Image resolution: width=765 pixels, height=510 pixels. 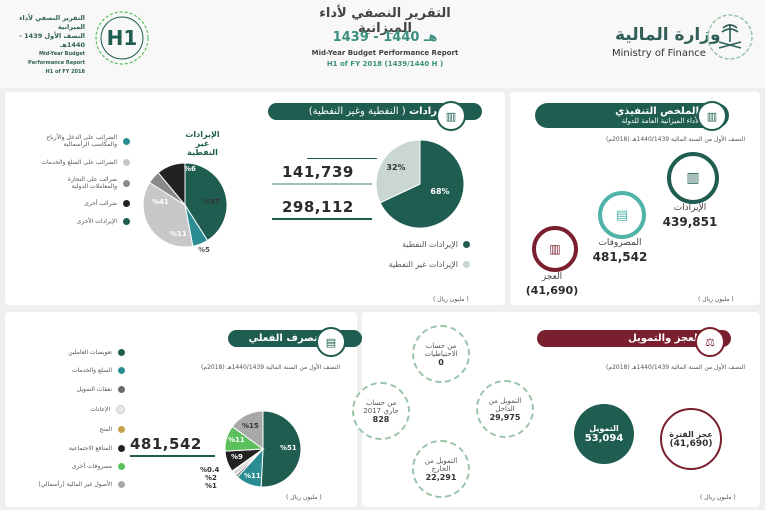 I want to click on report-title-ar: التقرير النصفي لأداء الميزانية, so click(x=385, y=21).